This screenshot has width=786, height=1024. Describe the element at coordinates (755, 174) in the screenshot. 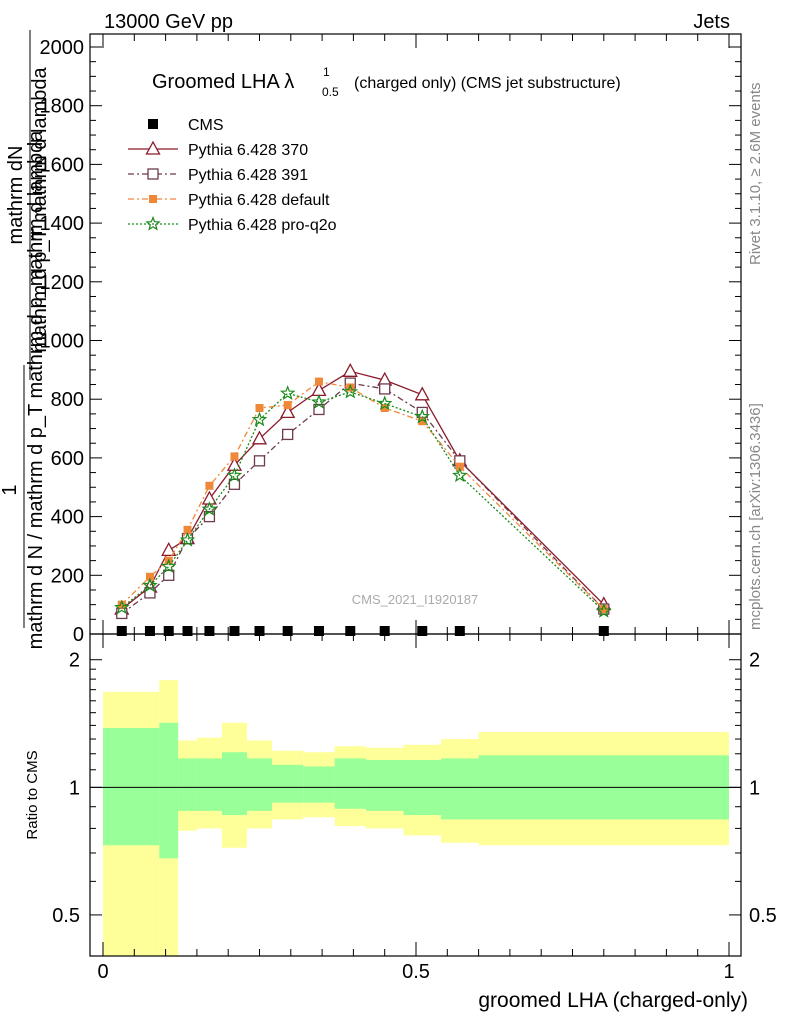

I see `rivet-label: Rivet 3.1.10, ≥ 2.6M events` at that location.